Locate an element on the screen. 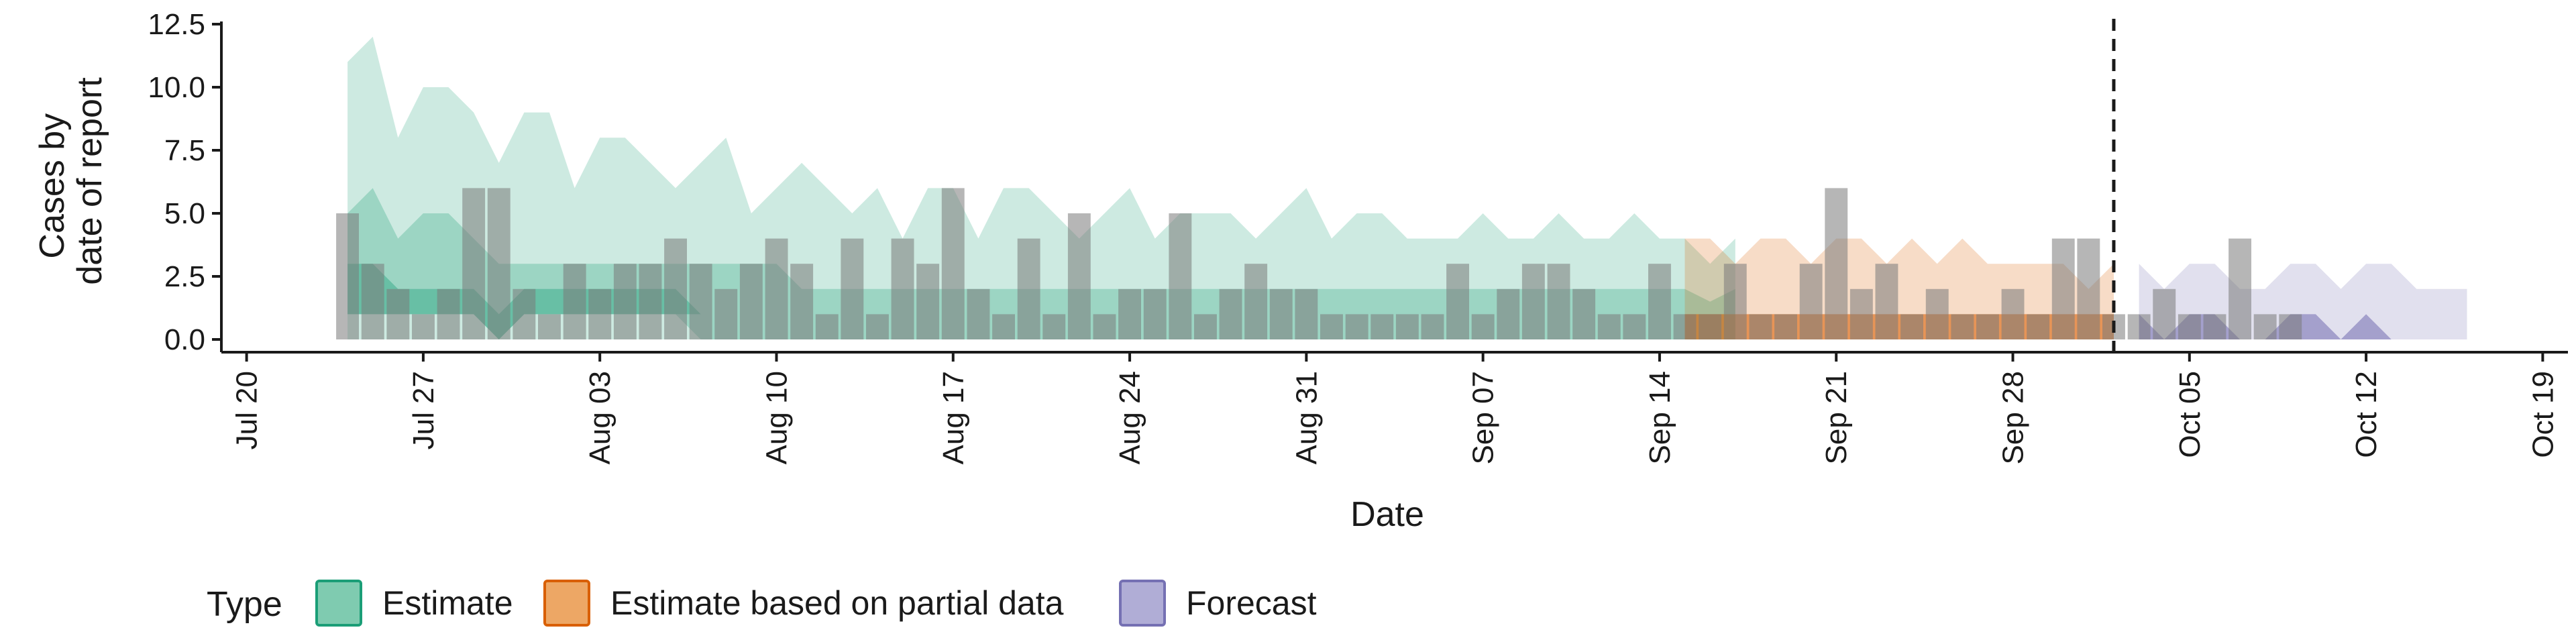 This screenshot has width=2576, height=644. x-tick-label: Sep 07 is located at coordinates (1483, 417).